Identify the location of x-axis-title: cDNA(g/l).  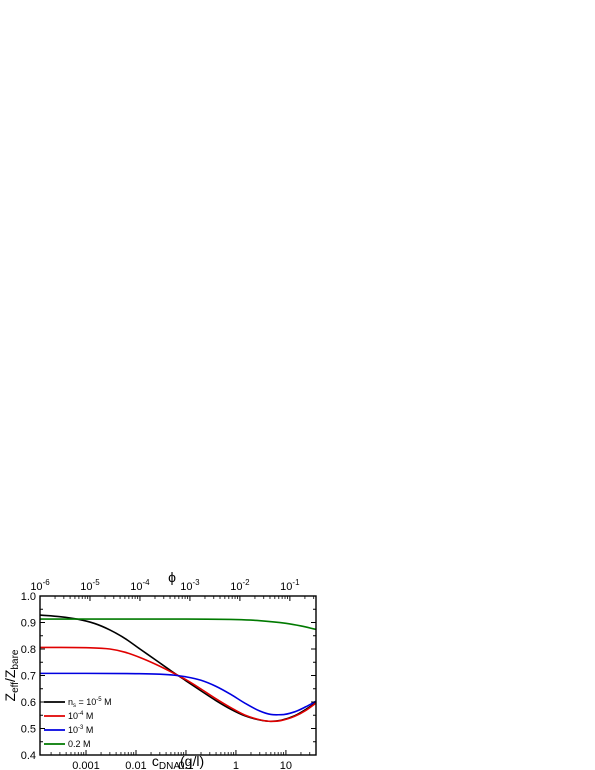
(178, 761).